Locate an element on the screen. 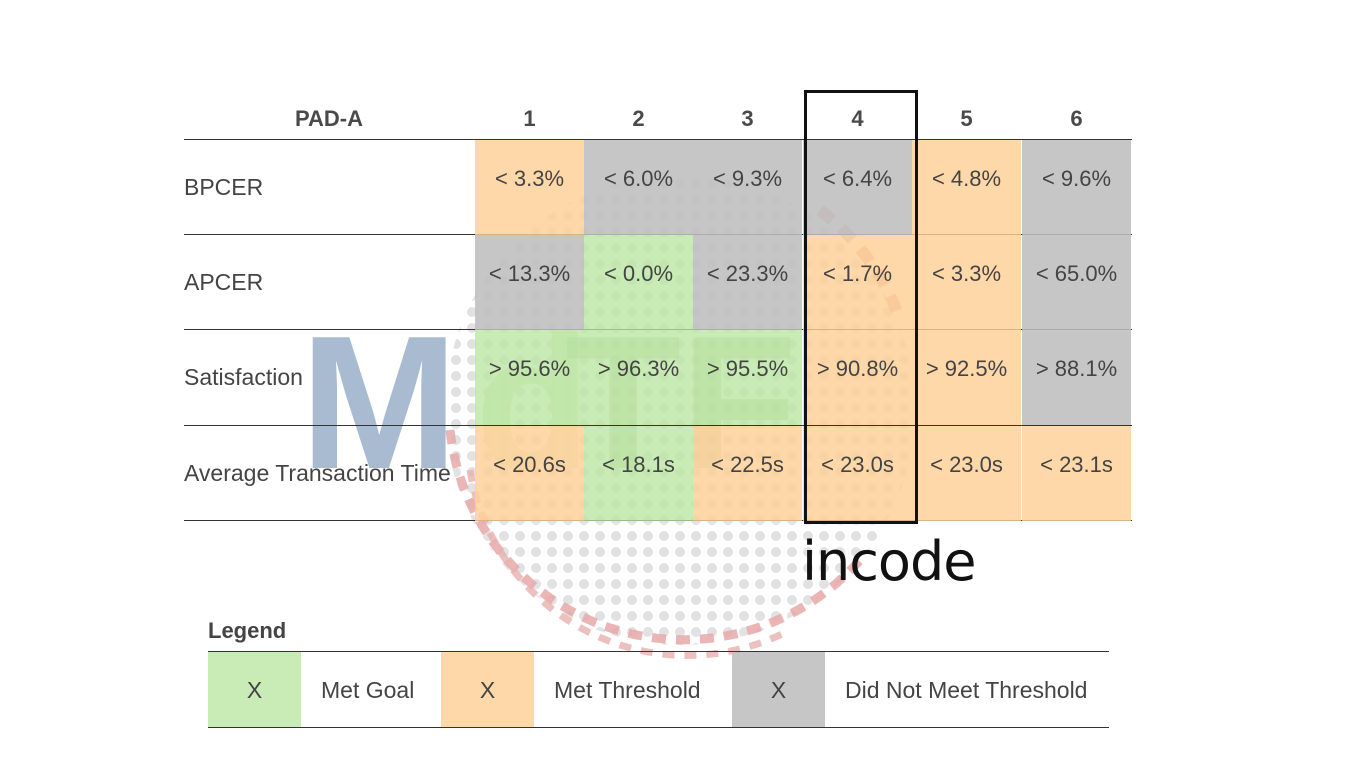 The height and width of the screenshot is (766, 1372). legend-label-met-goal: Met Goal is located at coordinates (368, 690).